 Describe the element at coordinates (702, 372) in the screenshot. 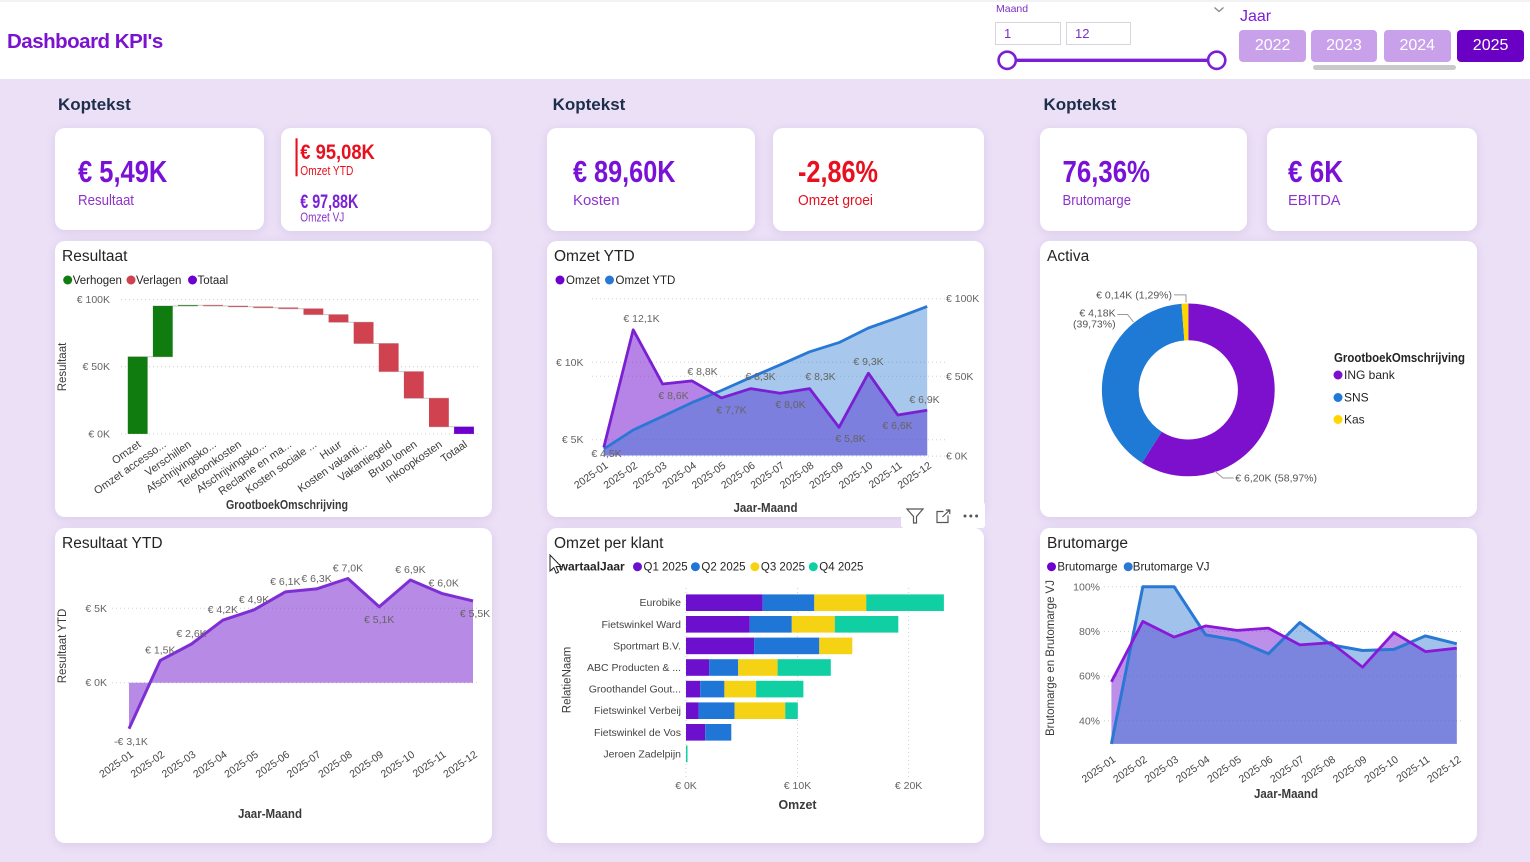

I see `svg-text: € 8,8K` at that location.